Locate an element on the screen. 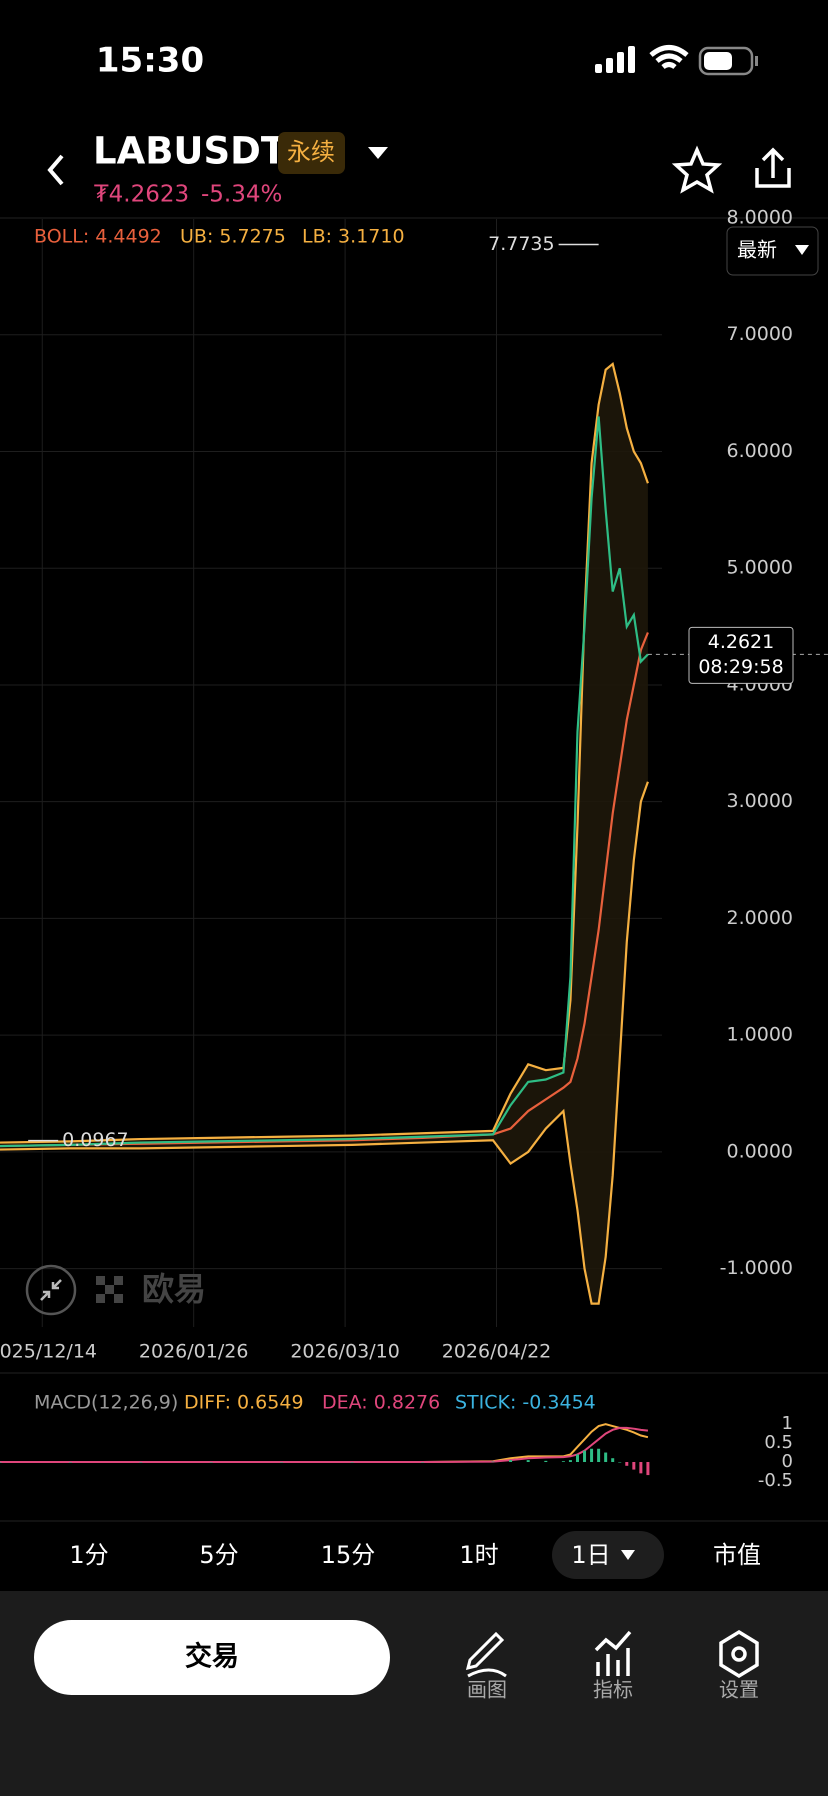 The image size is (828, 1796). y-tick-label: 0.0000 is located at coordinates (760, 1151).